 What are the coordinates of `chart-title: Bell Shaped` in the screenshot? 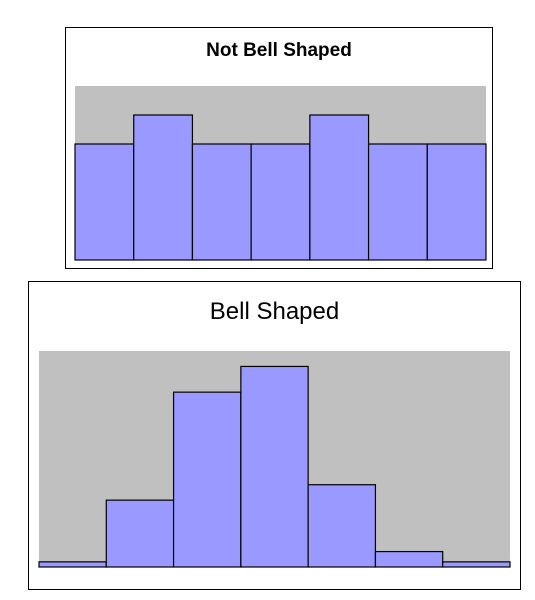 It's located at (274, 311).